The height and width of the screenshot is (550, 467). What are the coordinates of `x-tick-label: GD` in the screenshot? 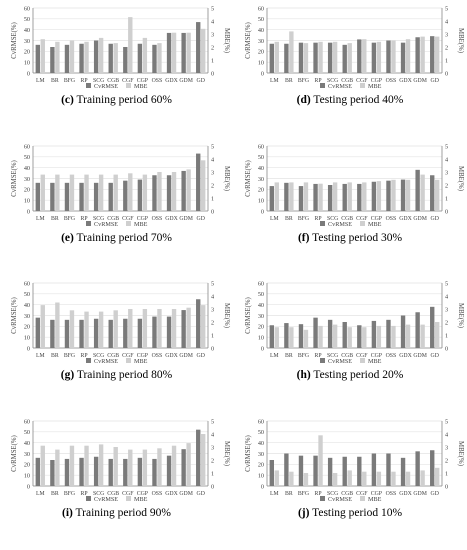 It's located at (434, 494).